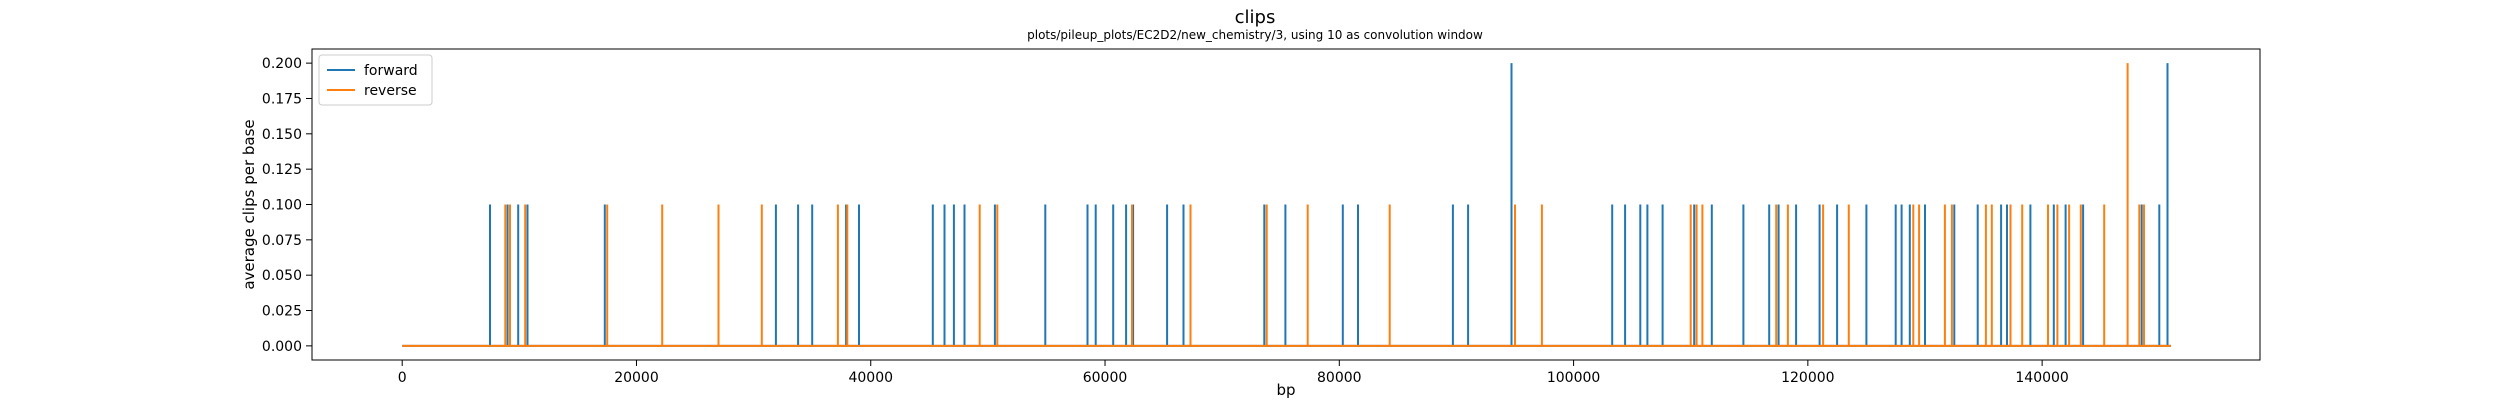 The image size is (2500, 400). Describe the element at coordinates (1573, 378) in the screenshot. I see `x-tick-label: 100000` at that location.